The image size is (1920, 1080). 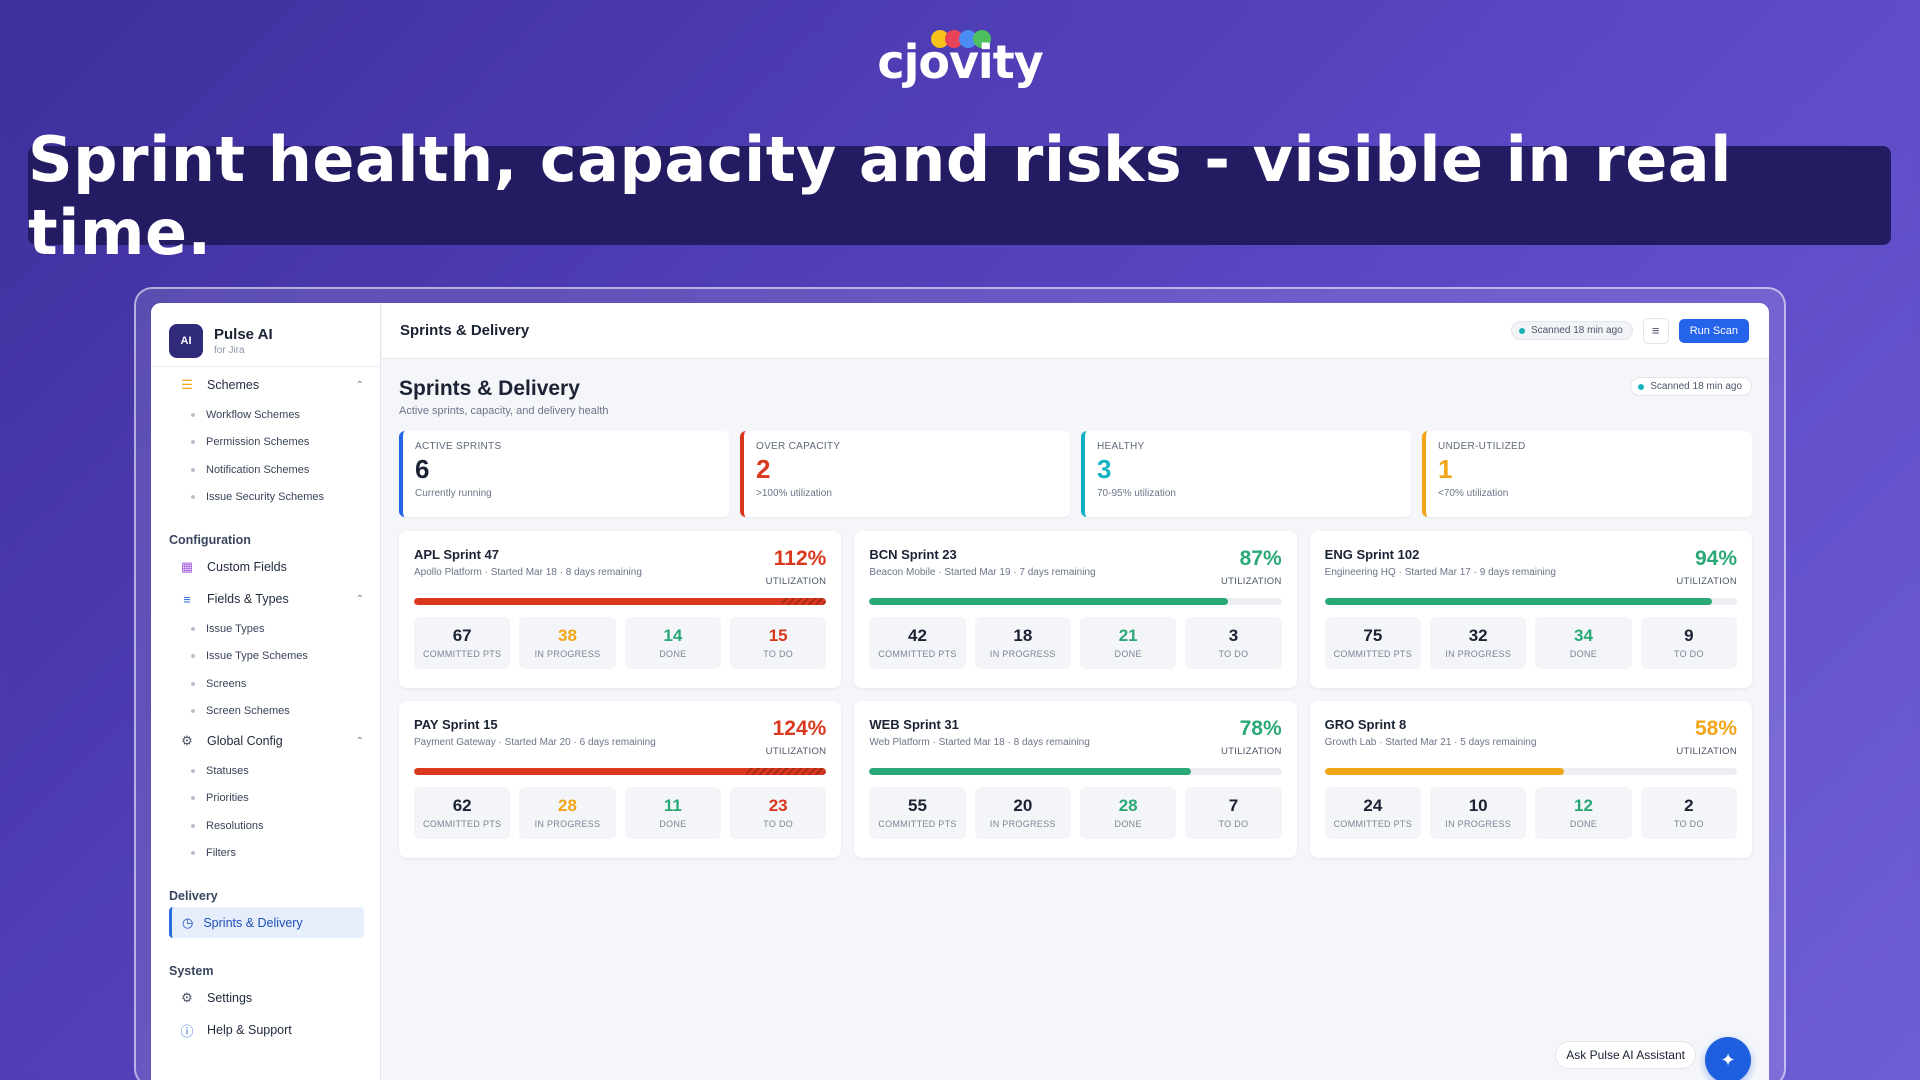 What do you see at coordinates (265, 443) in the screenshot?
I see `sidebar-item-permission-schemes: Permission Schemes` at bounding box center [265, 443].